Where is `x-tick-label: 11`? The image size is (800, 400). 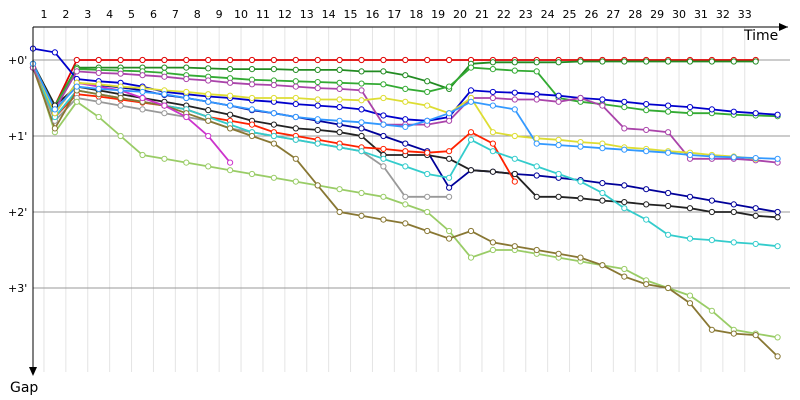
x-tick-label: 11 is located at coordinates (263, 14).